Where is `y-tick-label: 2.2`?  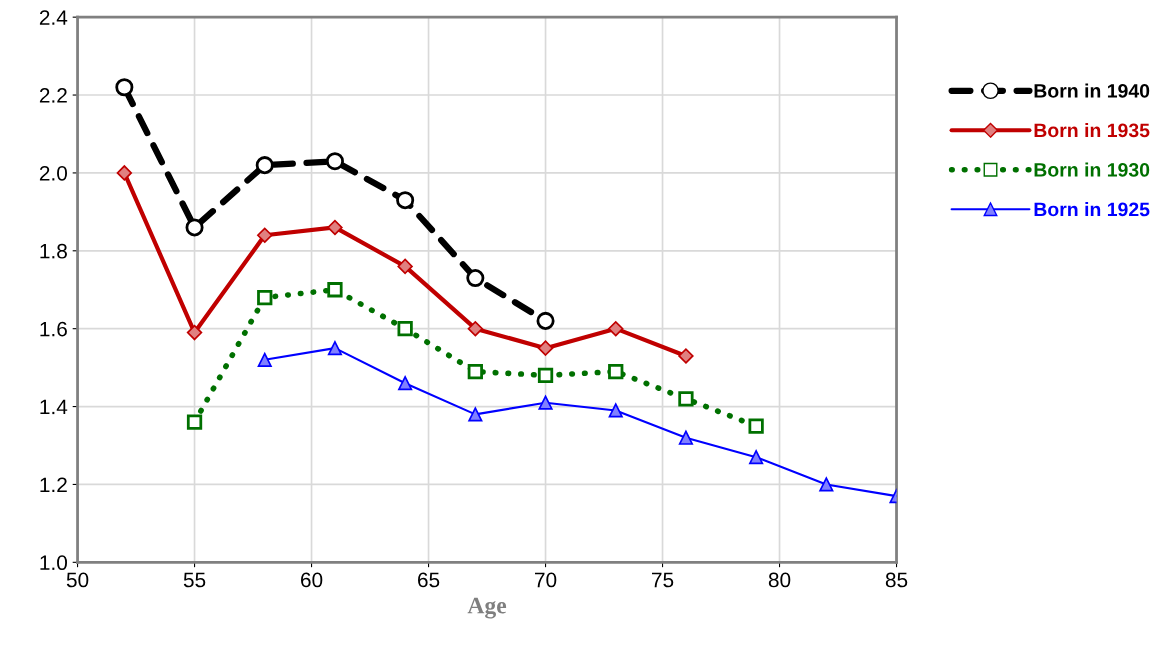 y-tick-label: 2.2 is located at coordinates (53, 95).